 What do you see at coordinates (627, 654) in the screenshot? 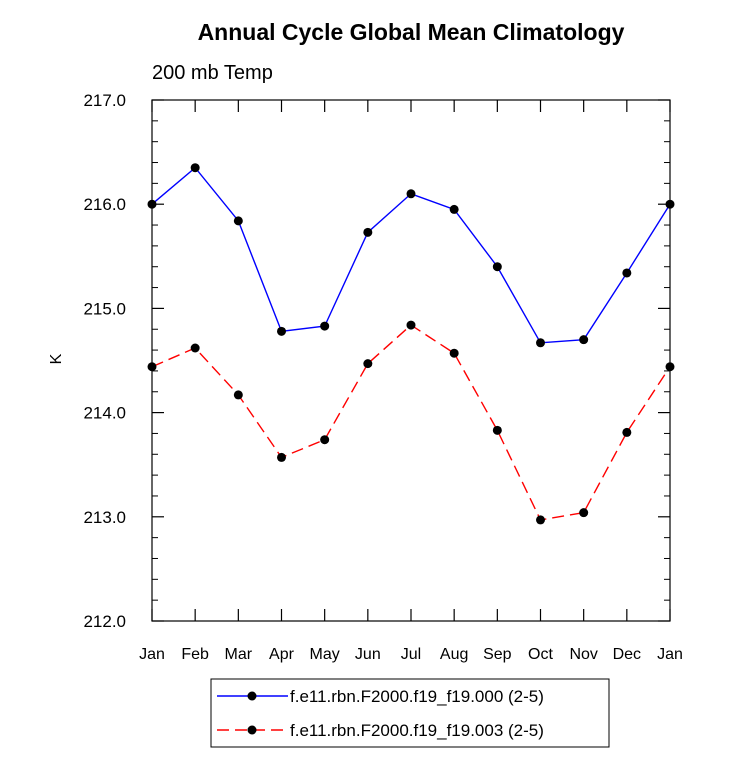
I see `x-tick-label: Dec` at bounding box center [627, 654].